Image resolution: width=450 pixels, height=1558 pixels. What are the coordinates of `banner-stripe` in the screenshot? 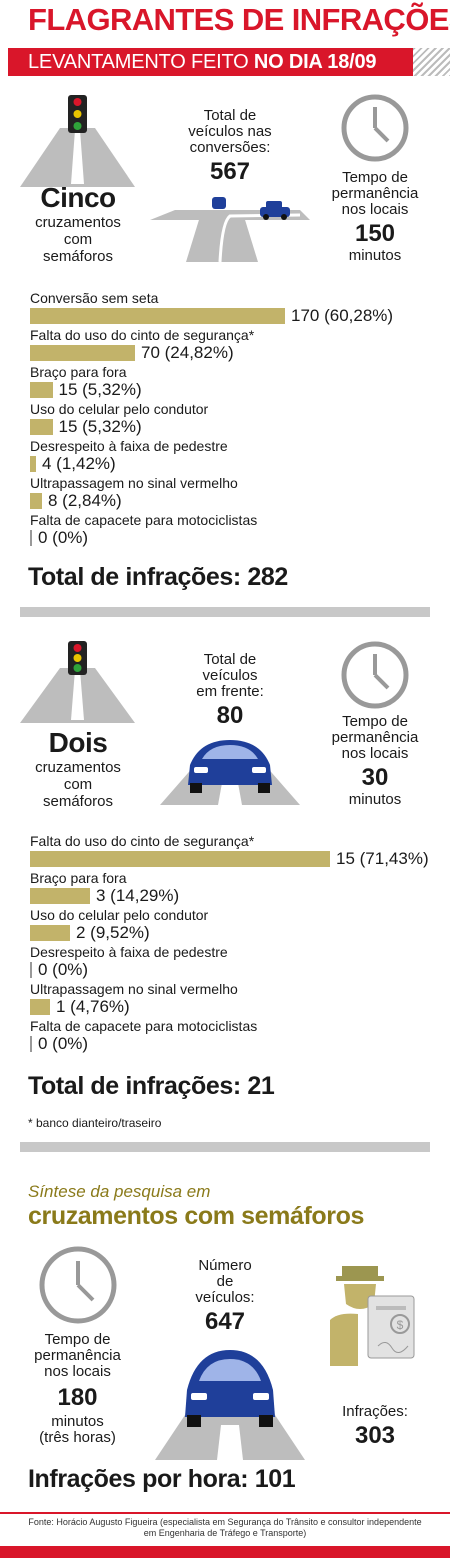 It's located at (431, 62).